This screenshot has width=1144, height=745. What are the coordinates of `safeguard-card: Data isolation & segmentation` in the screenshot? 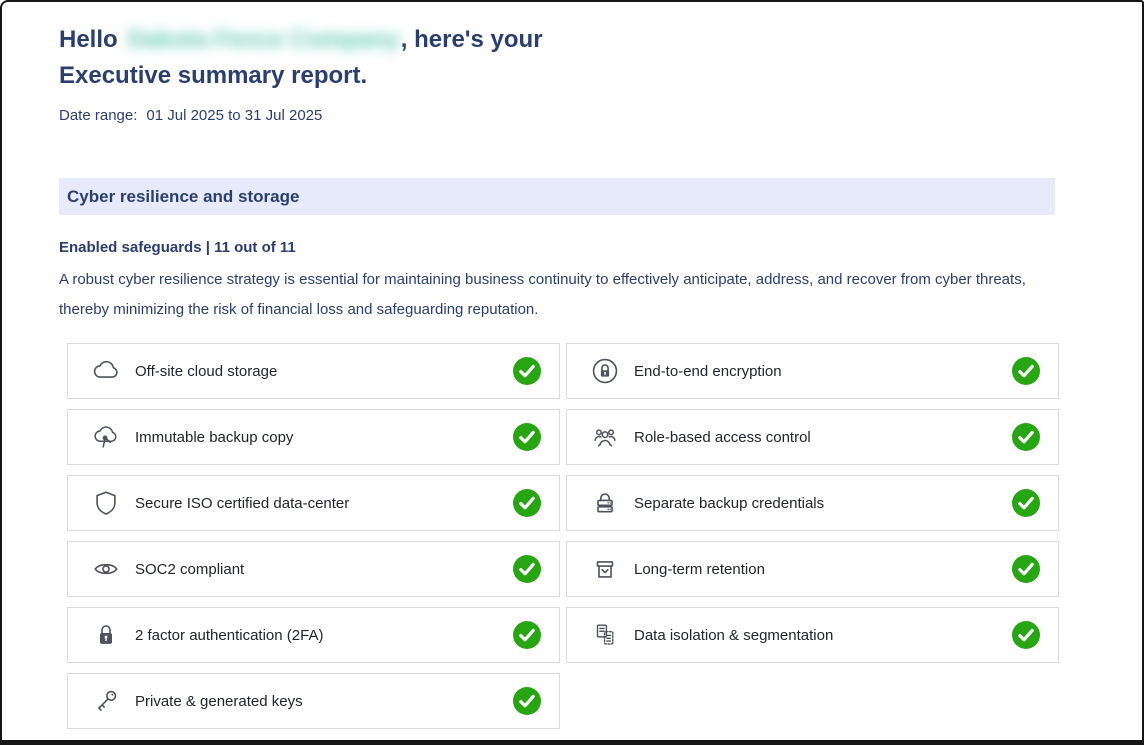 It's located at (812, 635).